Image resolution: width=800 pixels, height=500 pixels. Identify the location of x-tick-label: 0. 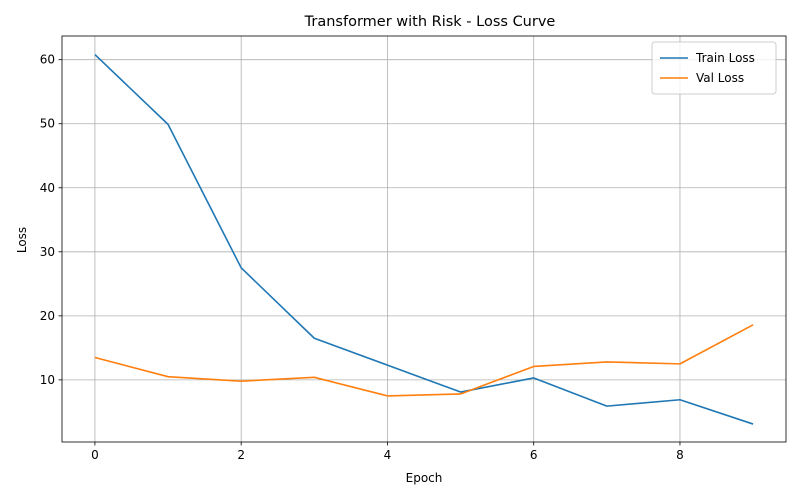
(95, 455).